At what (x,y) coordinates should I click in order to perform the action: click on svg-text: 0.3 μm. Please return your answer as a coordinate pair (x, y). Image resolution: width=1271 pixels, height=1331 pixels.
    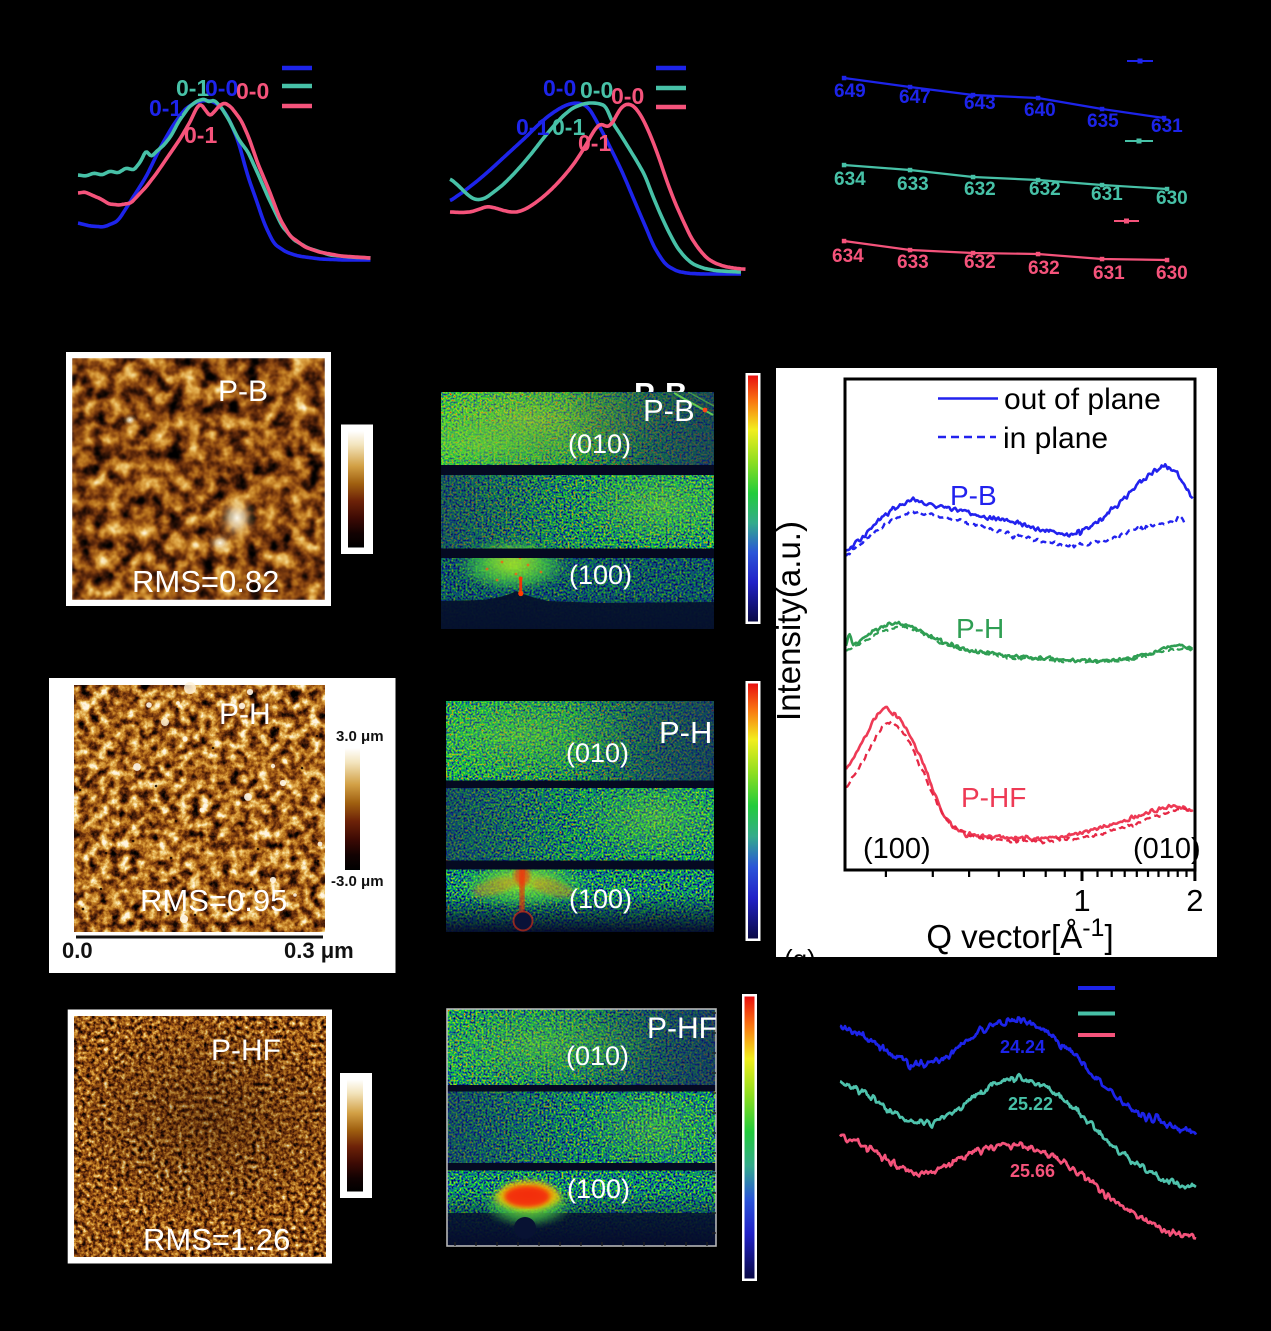
    Looking at the image, I should click on (319, 950).